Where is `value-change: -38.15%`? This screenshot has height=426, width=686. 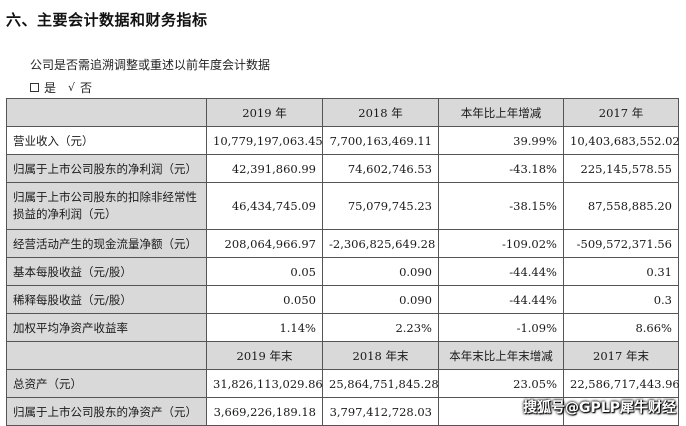 value-change: -38.15% is located at coordinates (501, 206).